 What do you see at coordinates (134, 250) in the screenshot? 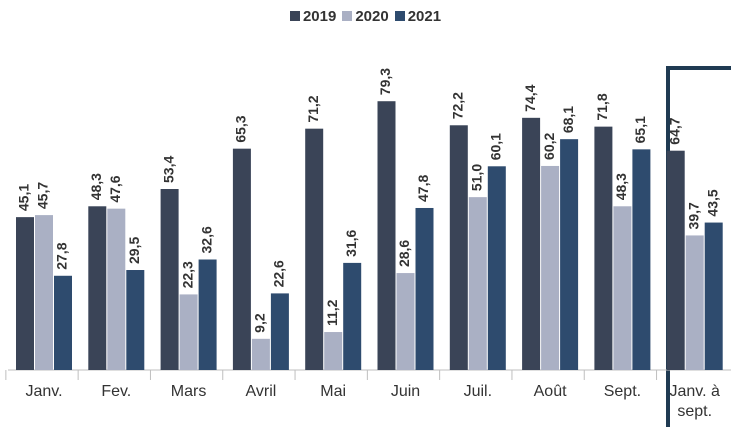
I see `value-label: 29,5` at bounding box center [134, 250].